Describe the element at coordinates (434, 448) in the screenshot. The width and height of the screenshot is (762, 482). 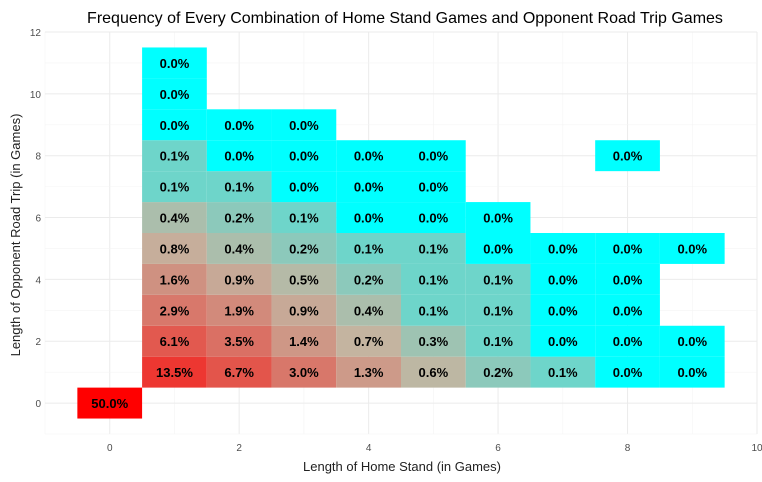
I see `x-axis-ticks: 0 2 4 6 8 10` at that location.